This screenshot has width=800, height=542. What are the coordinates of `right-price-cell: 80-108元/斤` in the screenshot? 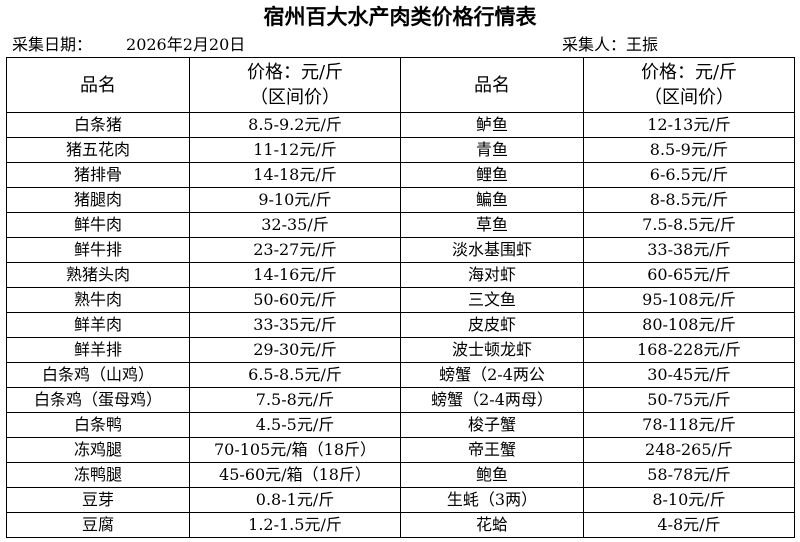 It's located at (689, 325).